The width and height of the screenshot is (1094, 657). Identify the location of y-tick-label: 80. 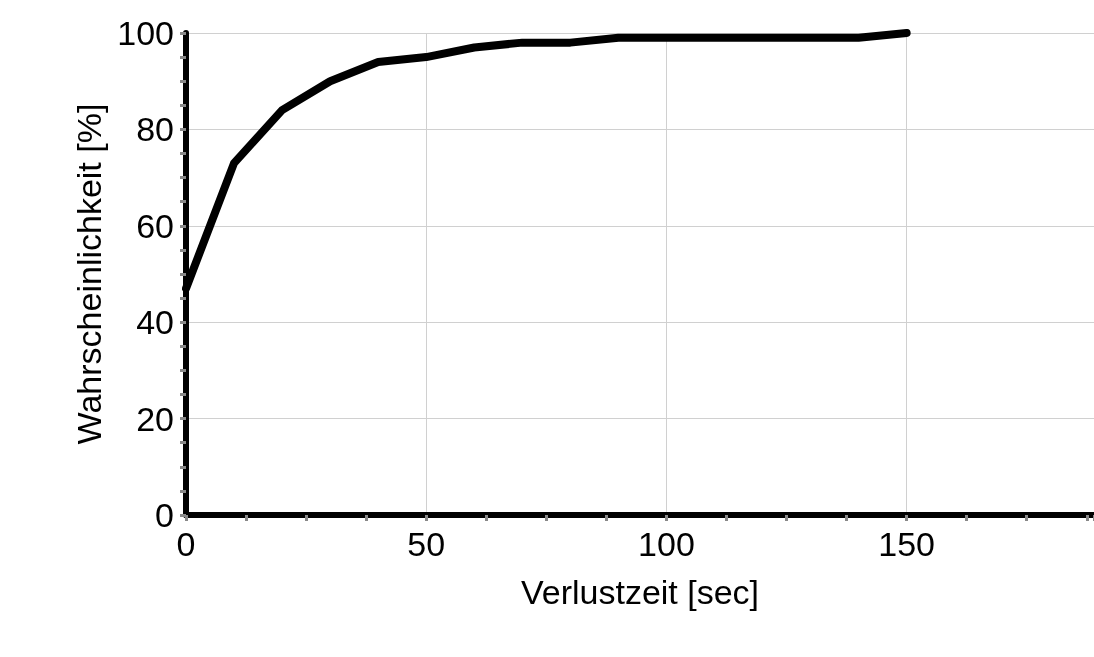
(155, 129).